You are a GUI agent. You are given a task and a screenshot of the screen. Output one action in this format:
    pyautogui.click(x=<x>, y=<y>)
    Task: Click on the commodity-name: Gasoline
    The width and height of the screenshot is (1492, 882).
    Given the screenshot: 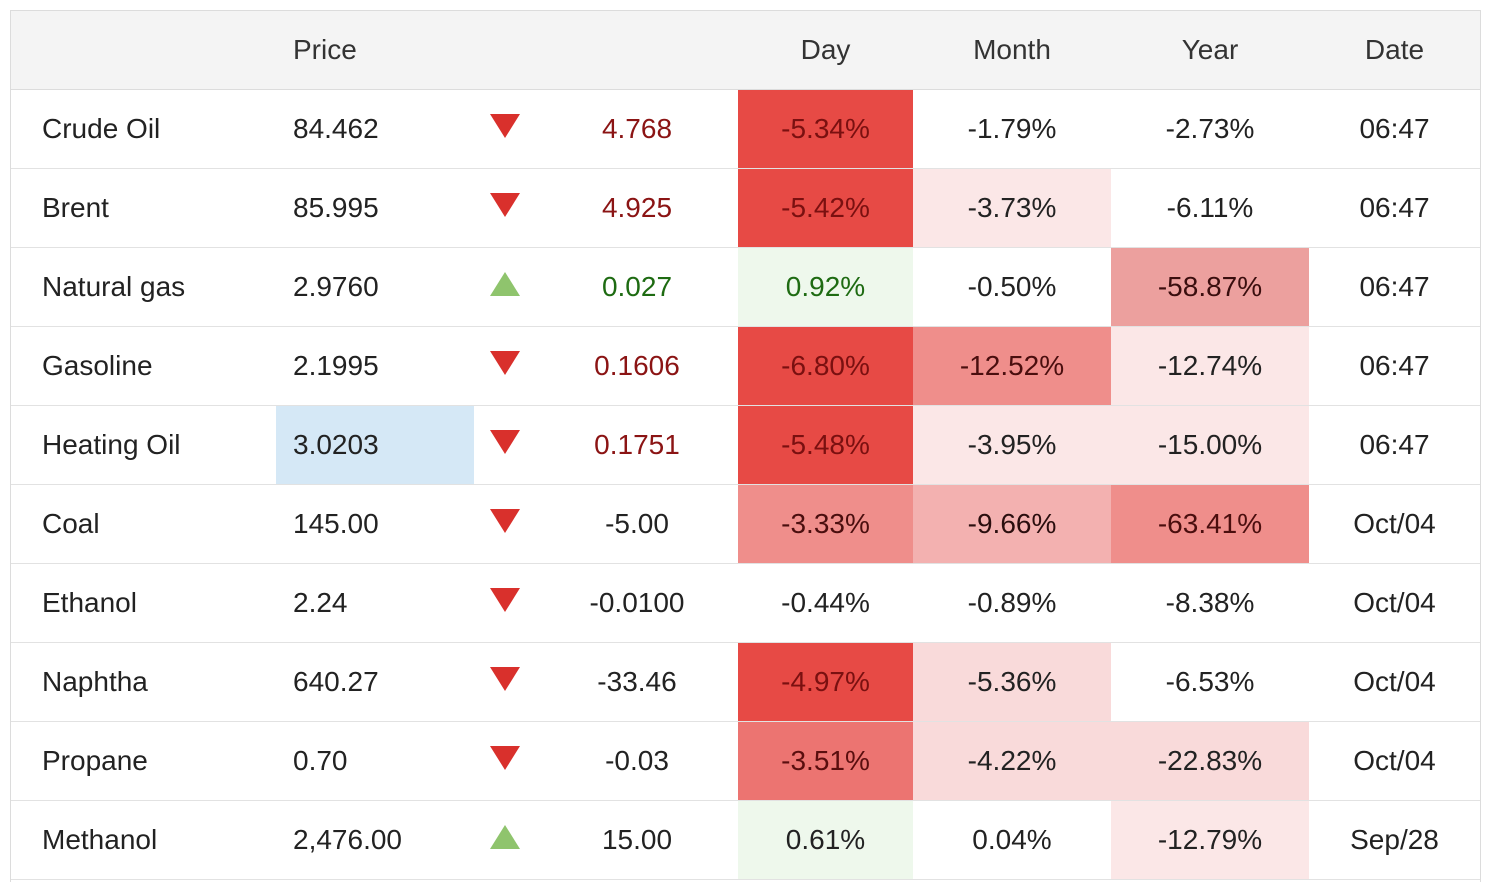 What is the action you would take?
    pyautogui.click(x=143, y=366)
    